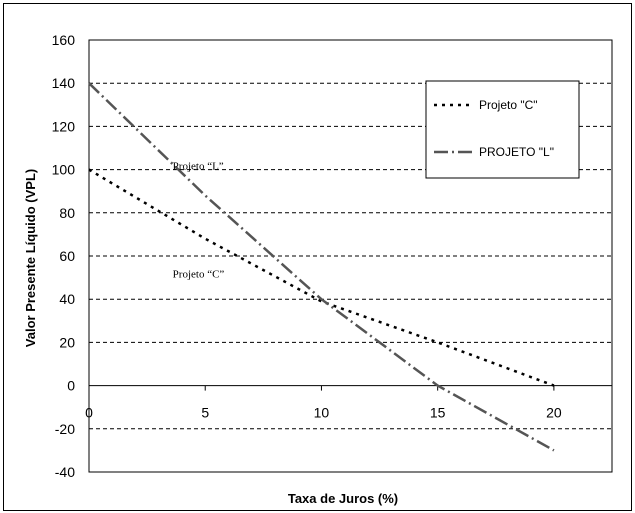  I want to click on y-tick-label: 20, so click(67, 342).